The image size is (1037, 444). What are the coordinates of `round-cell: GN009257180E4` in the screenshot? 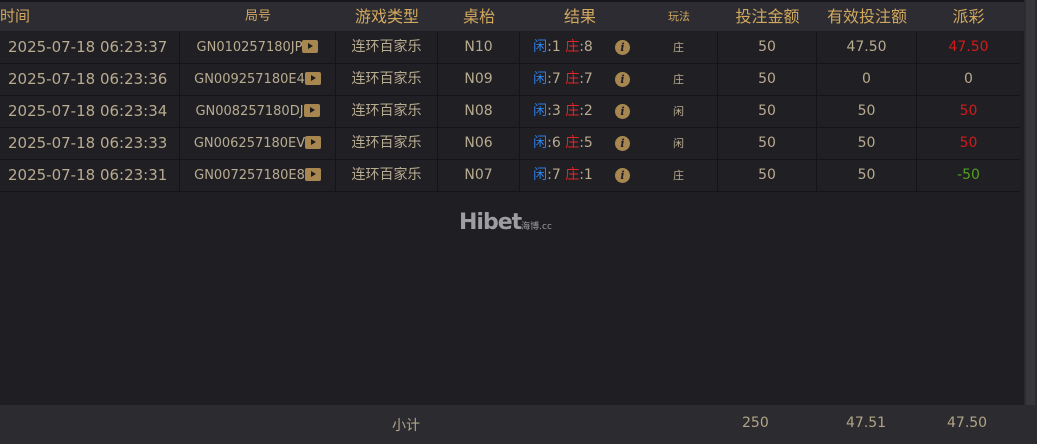 It's located at (258, 79).